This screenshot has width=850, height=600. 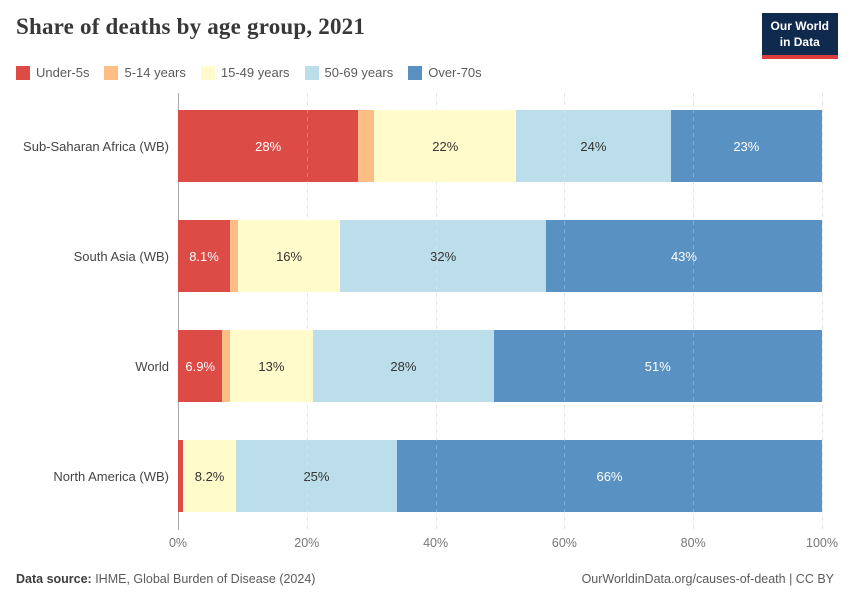 I want to click on segment-label: 8.1%, so click(x=204, y=256).